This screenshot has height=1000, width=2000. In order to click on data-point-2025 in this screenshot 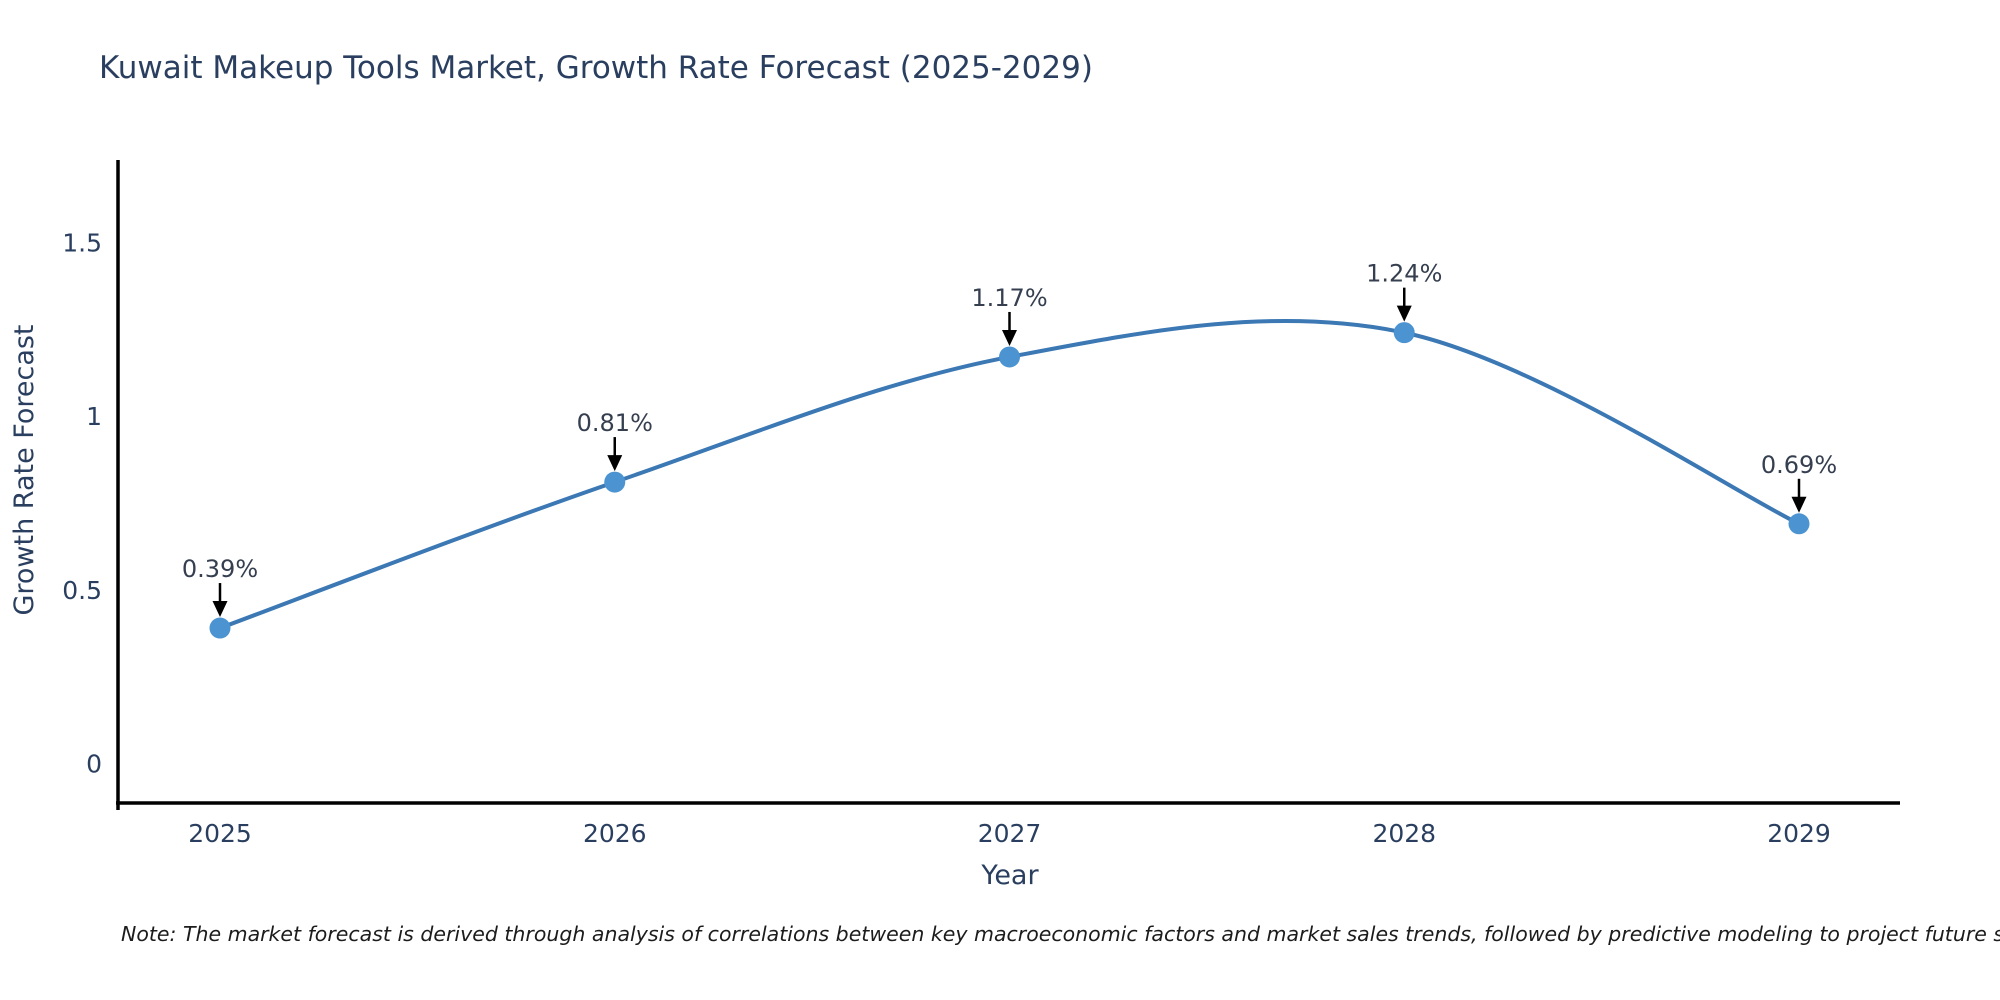, I will do `click(220, 628)`.